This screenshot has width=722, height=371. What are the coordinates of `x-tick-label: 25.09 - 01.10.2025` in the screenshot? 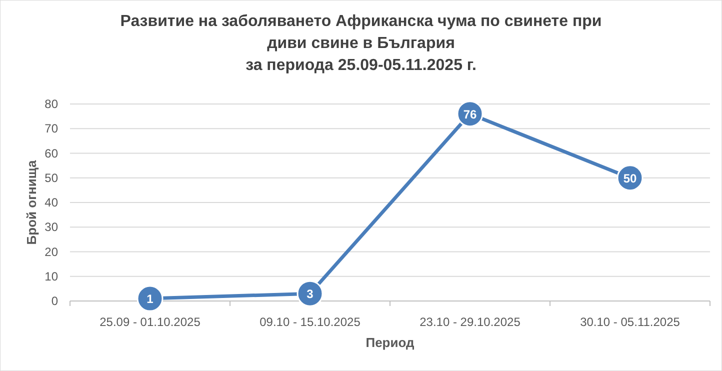 It's located at (150, 322).